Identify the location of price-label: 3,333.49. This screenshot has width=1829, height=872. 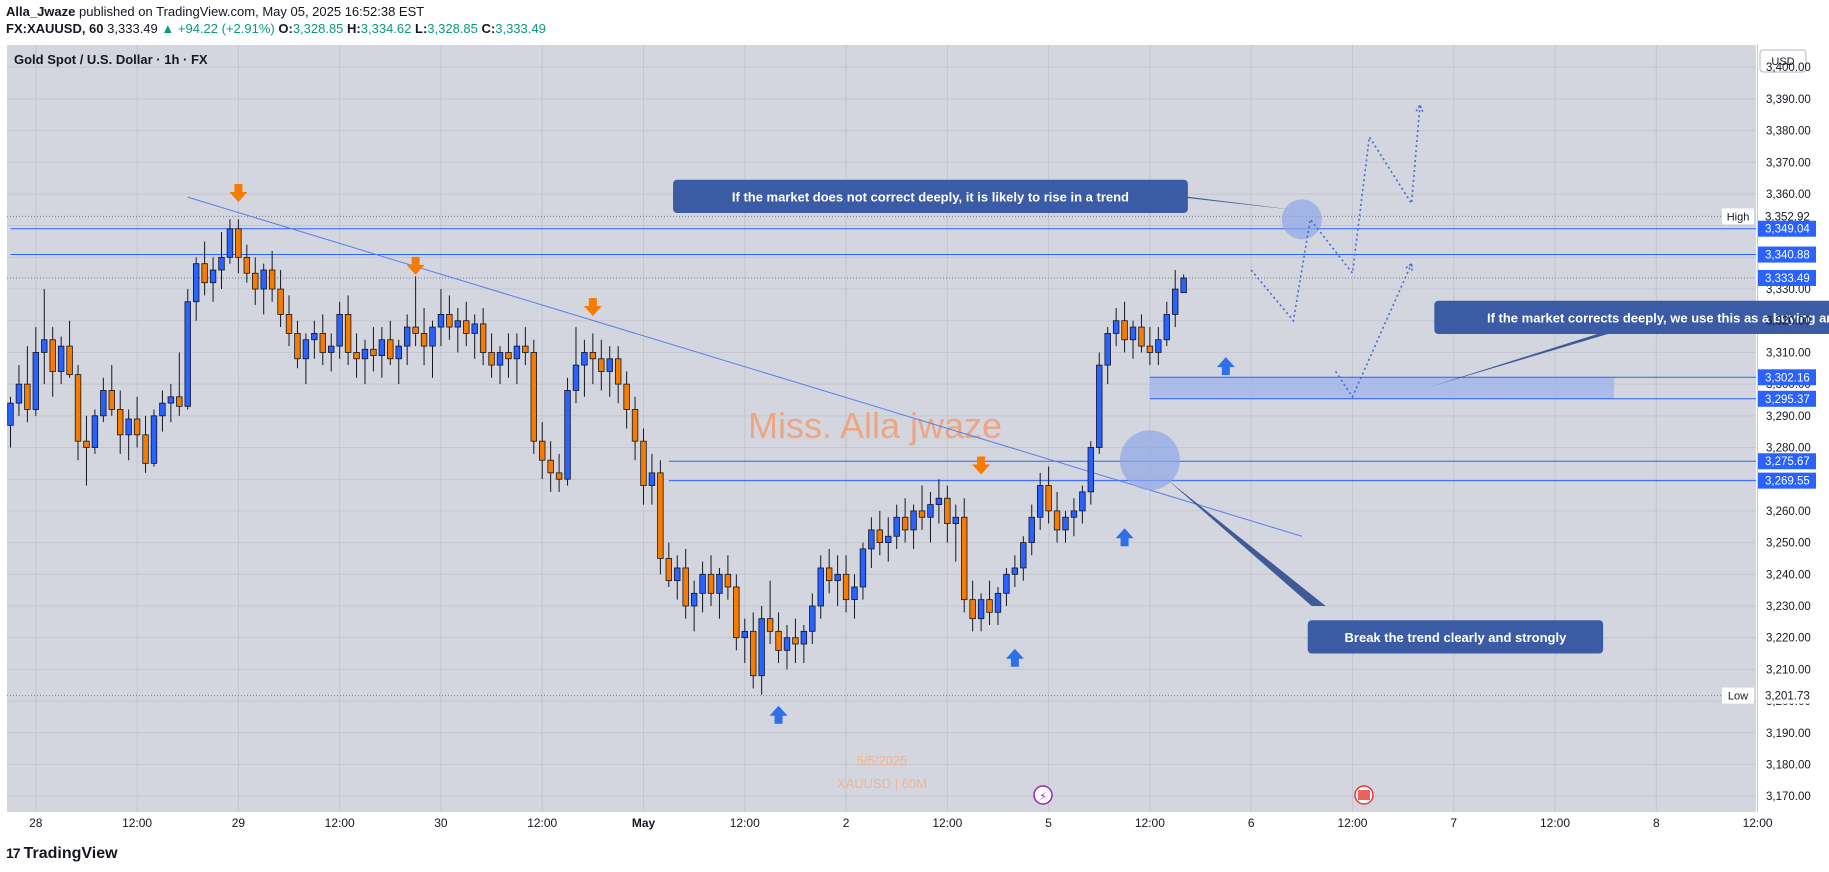
(1787, 277).